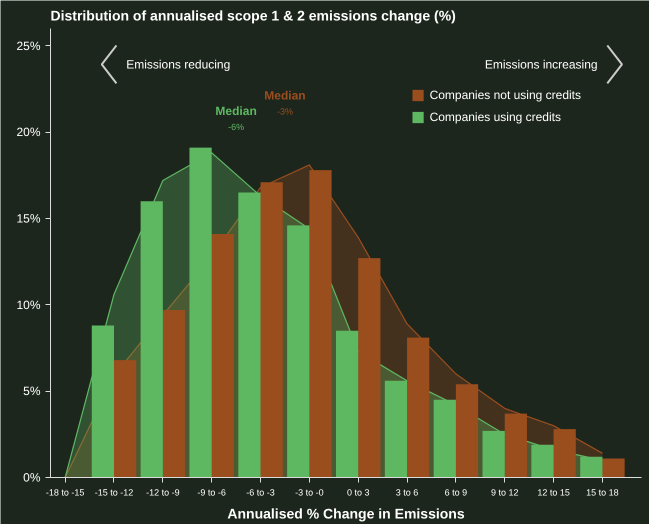 The image size is (649, 524). What do you see at coordinates (541, 64) in the screenshot?
I see `annotation: Emissions increasing` at bounding box center [541, 64].